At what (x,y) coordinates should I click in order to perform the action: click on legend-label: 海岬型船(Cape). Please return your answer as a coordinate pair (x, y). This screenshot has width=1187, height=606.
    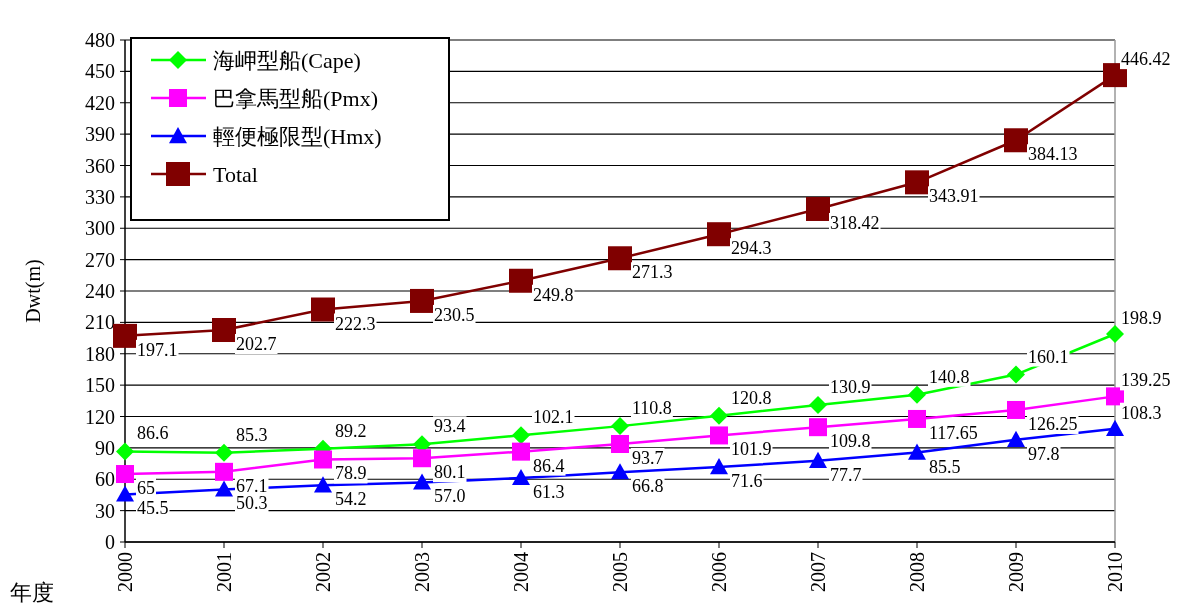
    Looking at the image, I should click on (287, 60).